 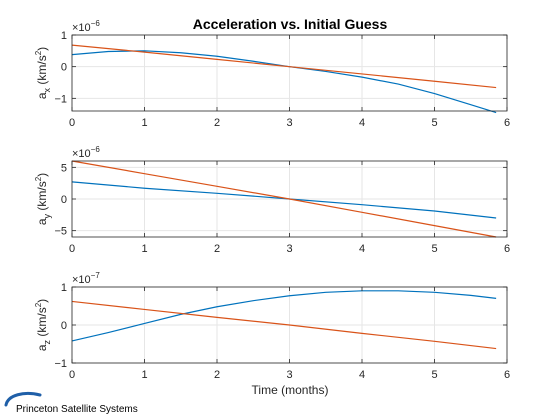 What do you see at coordinates (290, 390) in the screenshot?
I see `x-axis-label: Time (months)` at bounding box center [290, 390].